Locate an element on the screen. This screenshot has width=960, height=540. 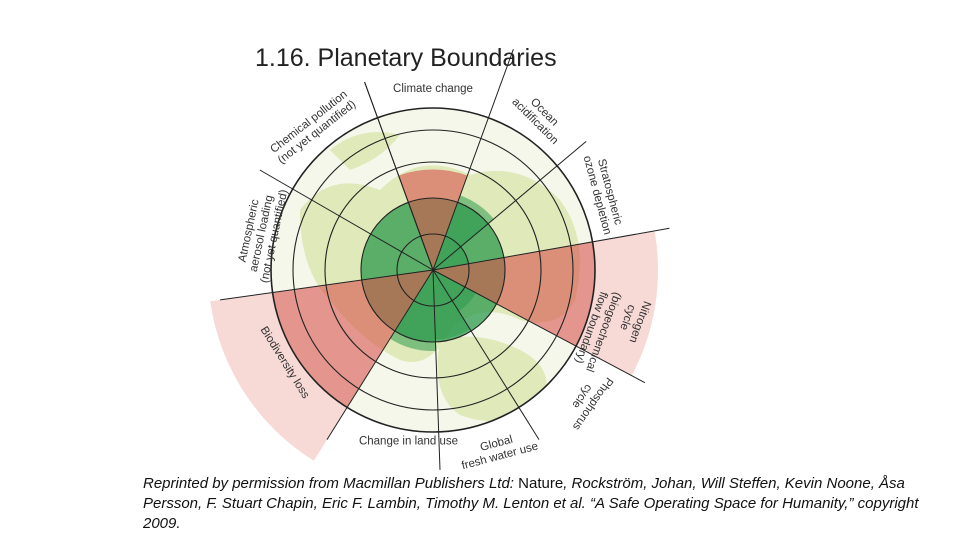
label-phosphorus: Phosphoruscycle is located at coordinates (587, 399).